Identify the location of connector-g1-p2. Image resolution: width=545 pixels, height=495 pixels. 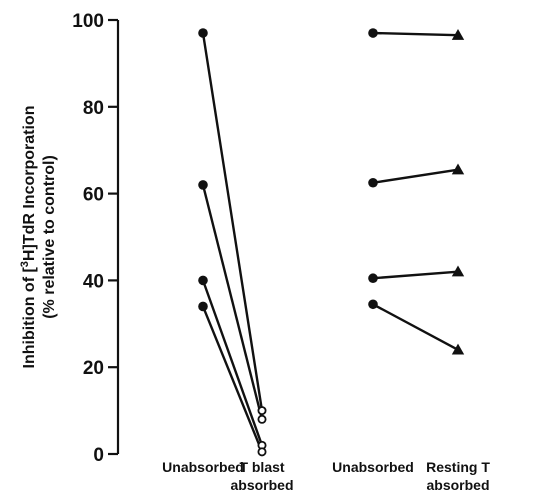
(415, 275).